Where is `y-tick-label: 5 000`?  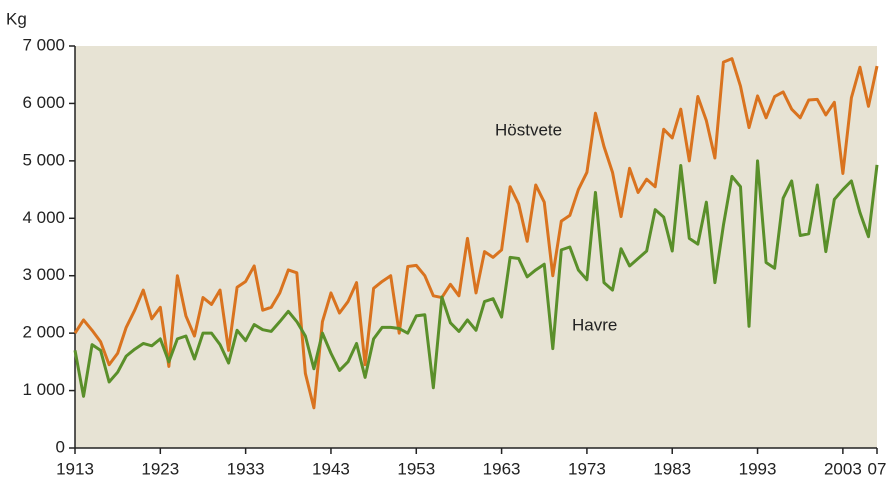 y-tick-label: 5 000 is located at coordinates (43, 159).